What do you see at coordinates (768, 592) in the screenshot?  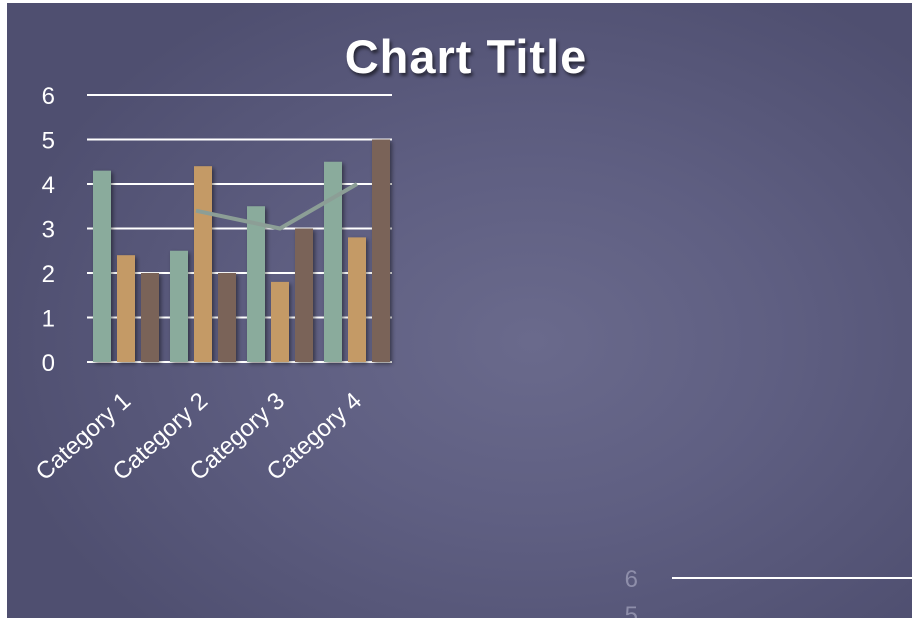 I see `ghost-chart-axis: 65` at bounding box center [768, 592].